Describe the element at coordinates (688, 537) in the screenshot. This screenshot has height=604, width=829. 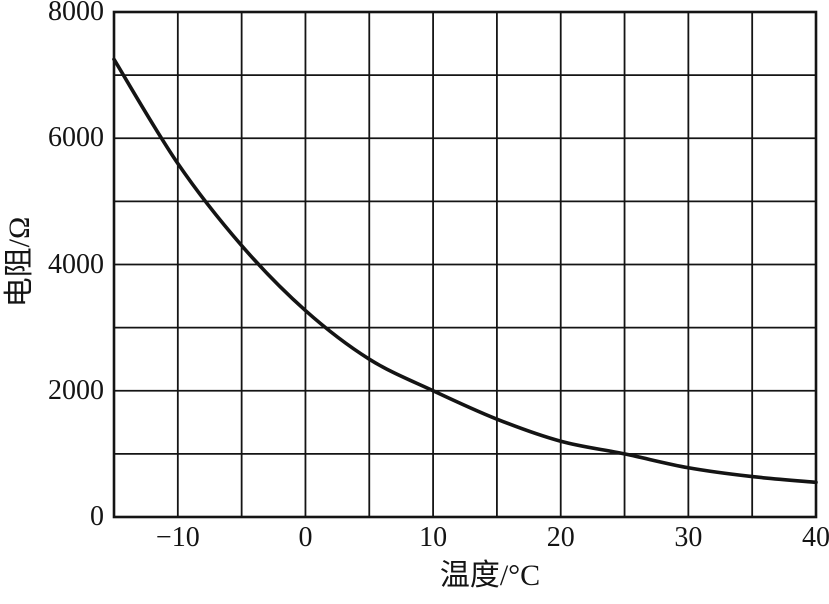
I see `x-tick-label: 30` at that location.